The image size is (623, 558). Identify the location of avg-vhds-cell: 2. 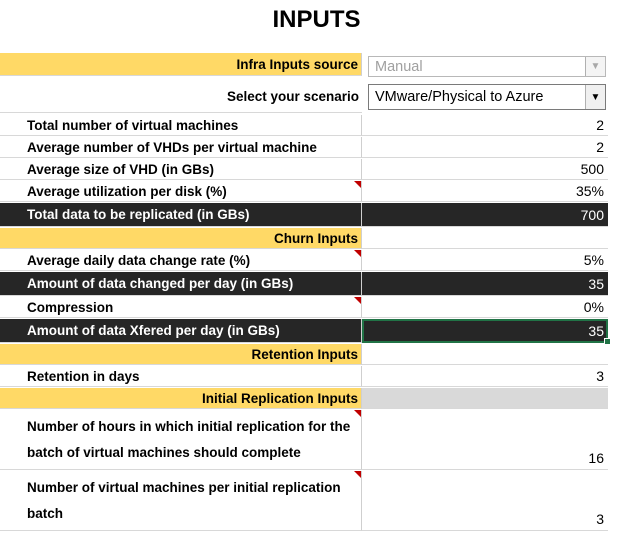
(485, 147).